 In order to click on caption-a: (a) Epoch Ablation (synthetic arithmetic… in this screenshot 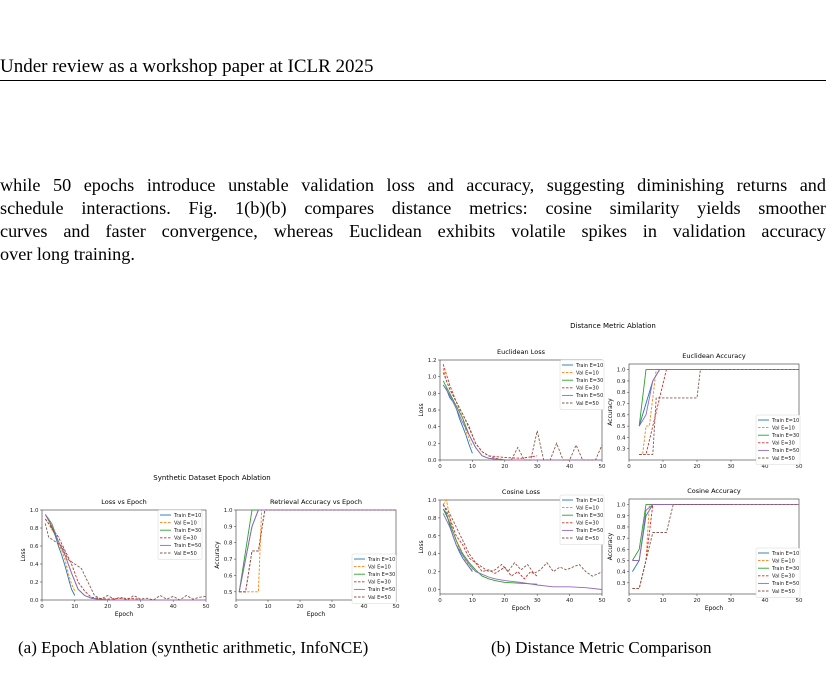, I will do `click(193, 647)`.